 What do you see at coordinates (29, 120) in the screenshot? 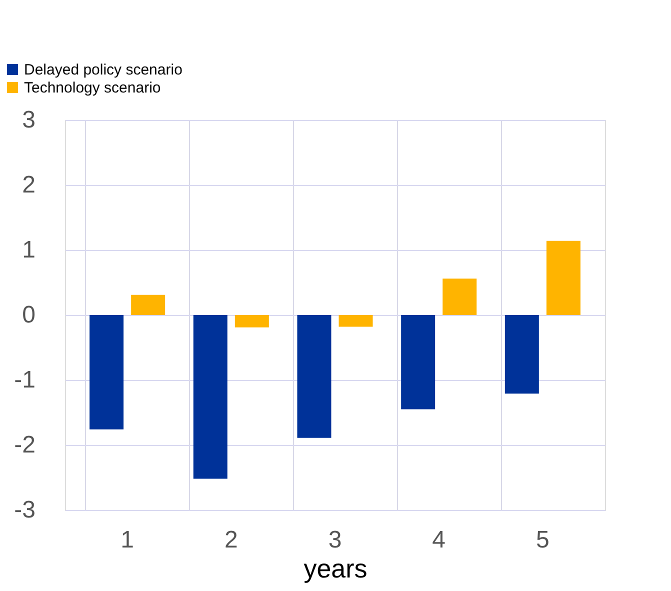
I see `y-tick-label: 3` at bounding box center [29, 120].